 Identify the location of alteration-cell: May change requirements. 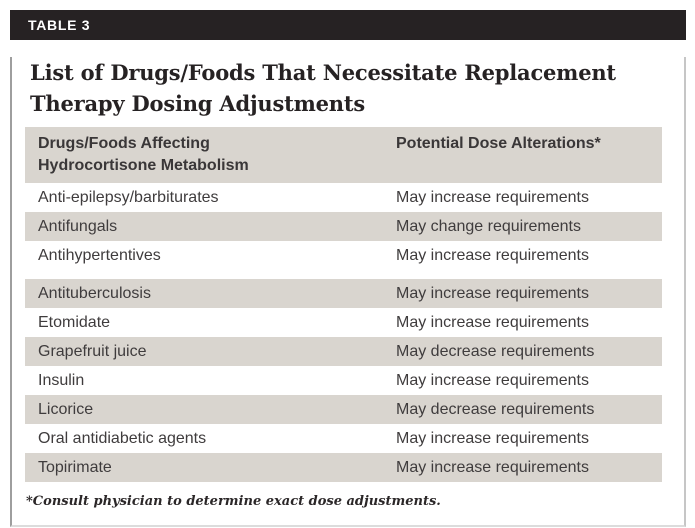
(488, 226).